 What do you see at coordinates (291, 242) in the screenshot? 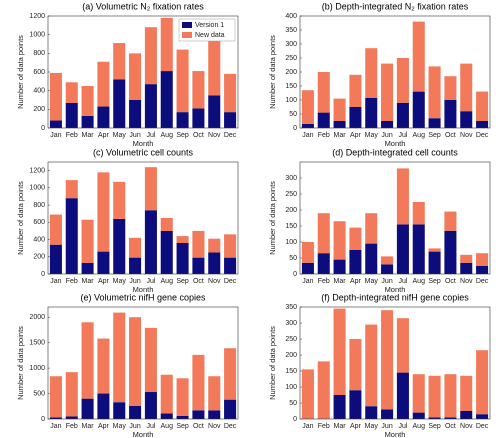
I see `y-tick-label: 100` at bounding box center [291, 242].